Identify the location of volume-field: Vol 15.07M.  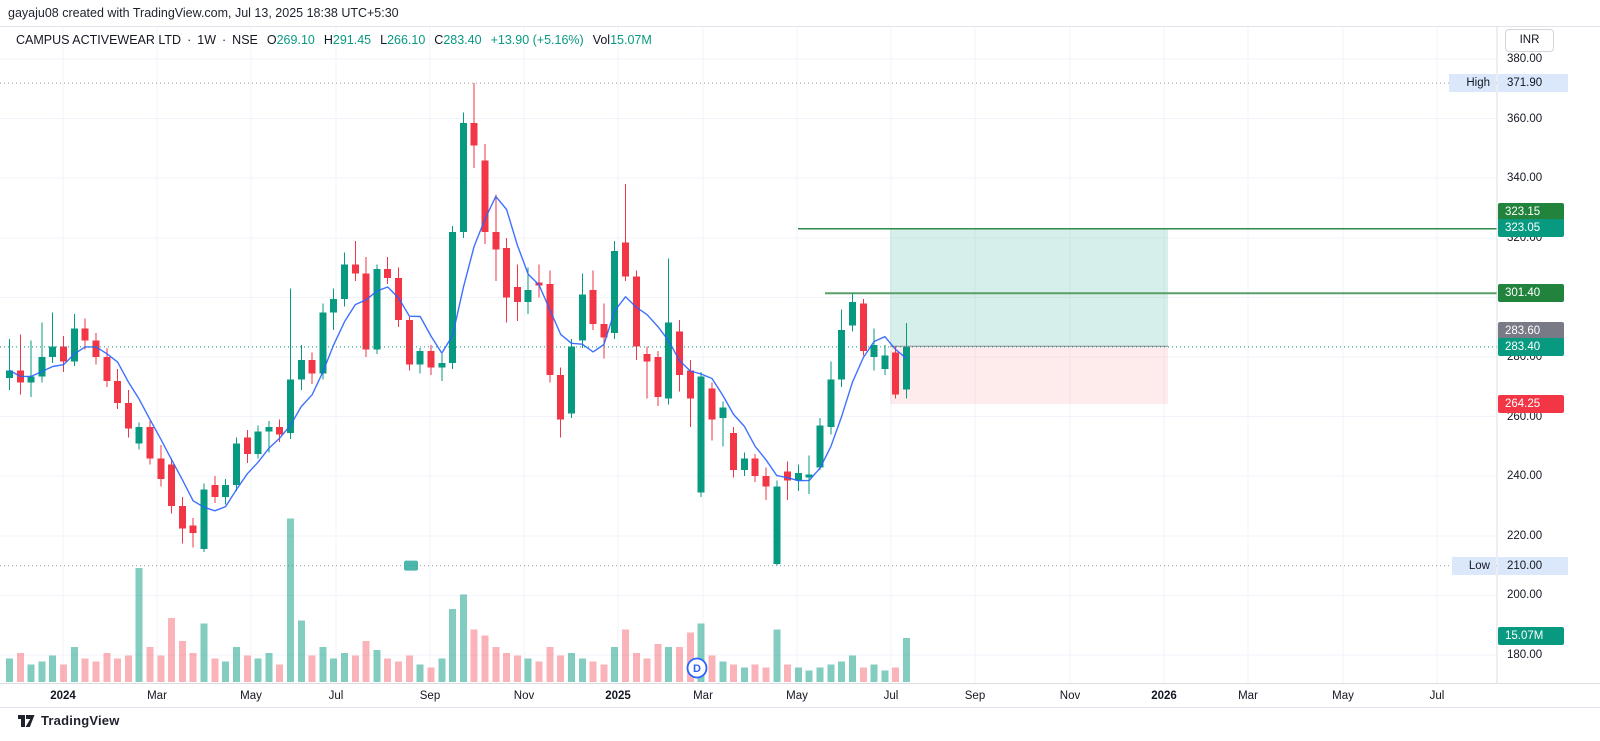
(622, 40).